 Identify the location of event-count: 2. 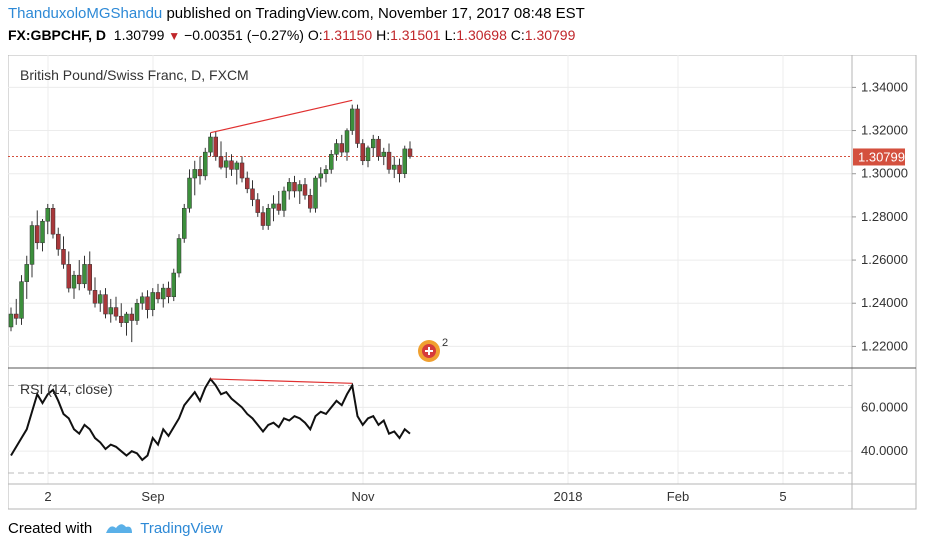
(445, 343).